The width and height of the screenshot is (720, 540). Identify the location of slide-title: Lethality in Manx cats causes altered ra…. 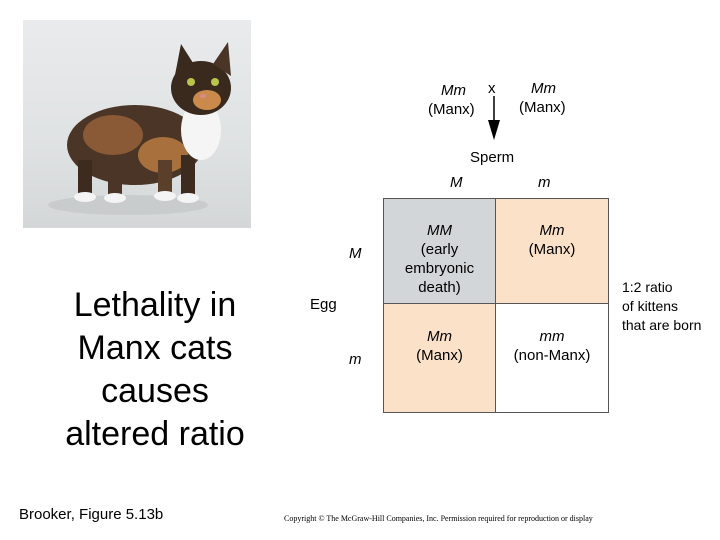
(155, 370).